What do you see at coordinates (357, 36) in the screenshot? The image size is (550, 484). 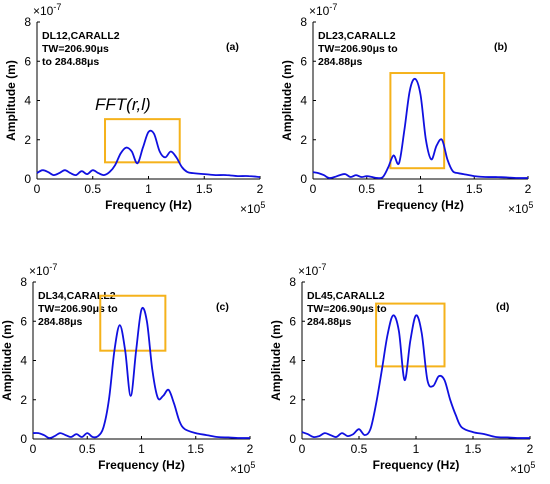 I see `annotation-line: DL23,CARALL2` at bounding box center [357, 36].